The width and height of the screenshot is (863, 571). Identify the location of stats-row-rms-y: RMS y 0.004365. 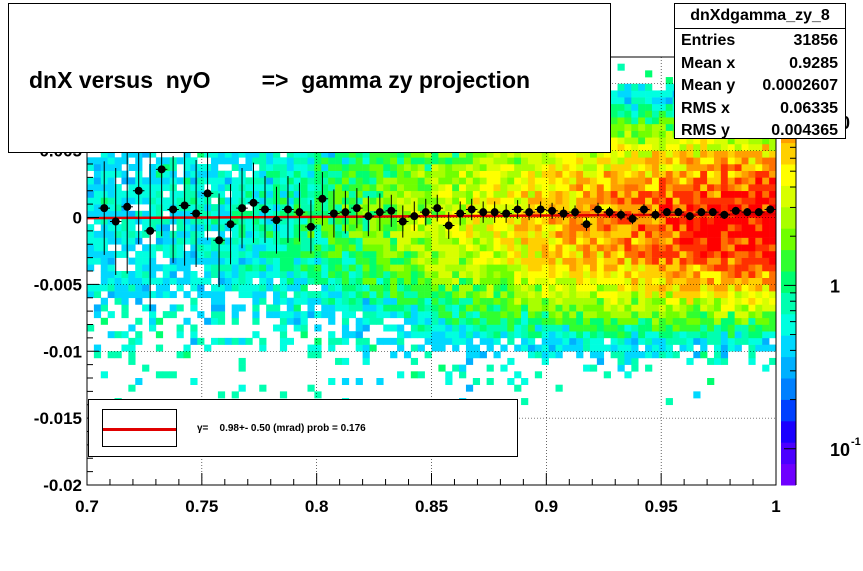
(760, 130).